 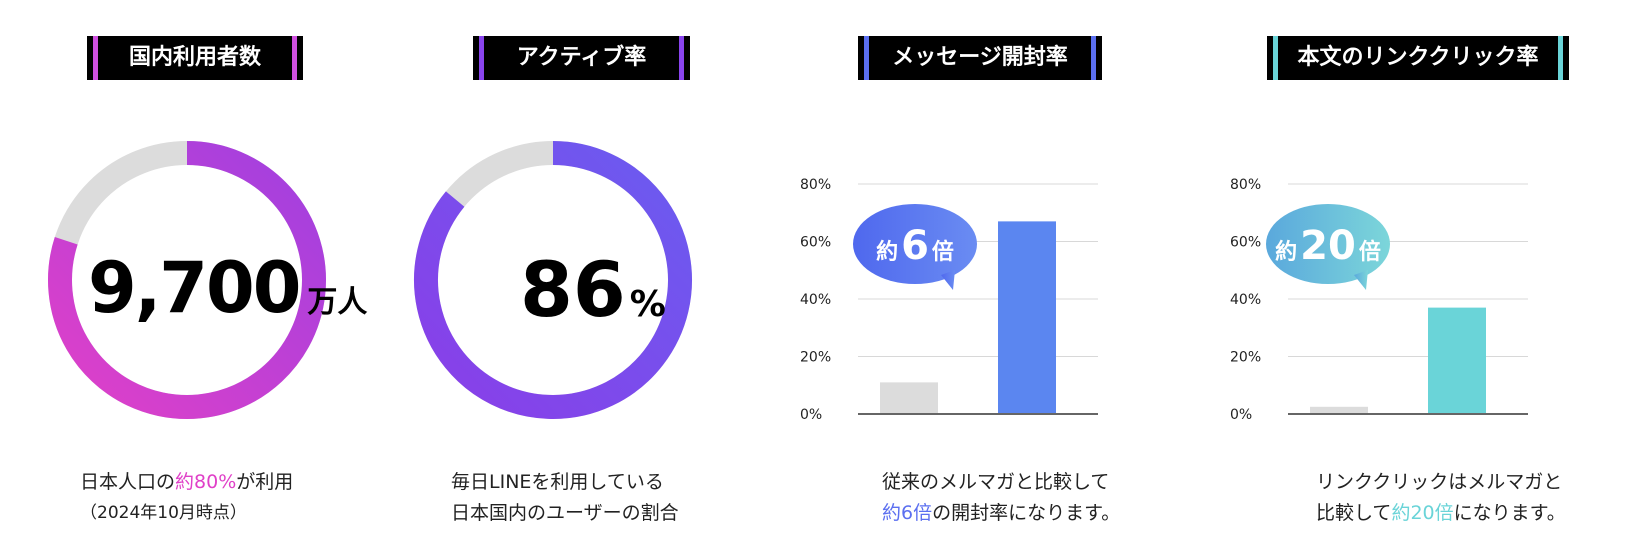 I want to click on badge-active-rate: アクティブ率, so click(x=581, y=58).